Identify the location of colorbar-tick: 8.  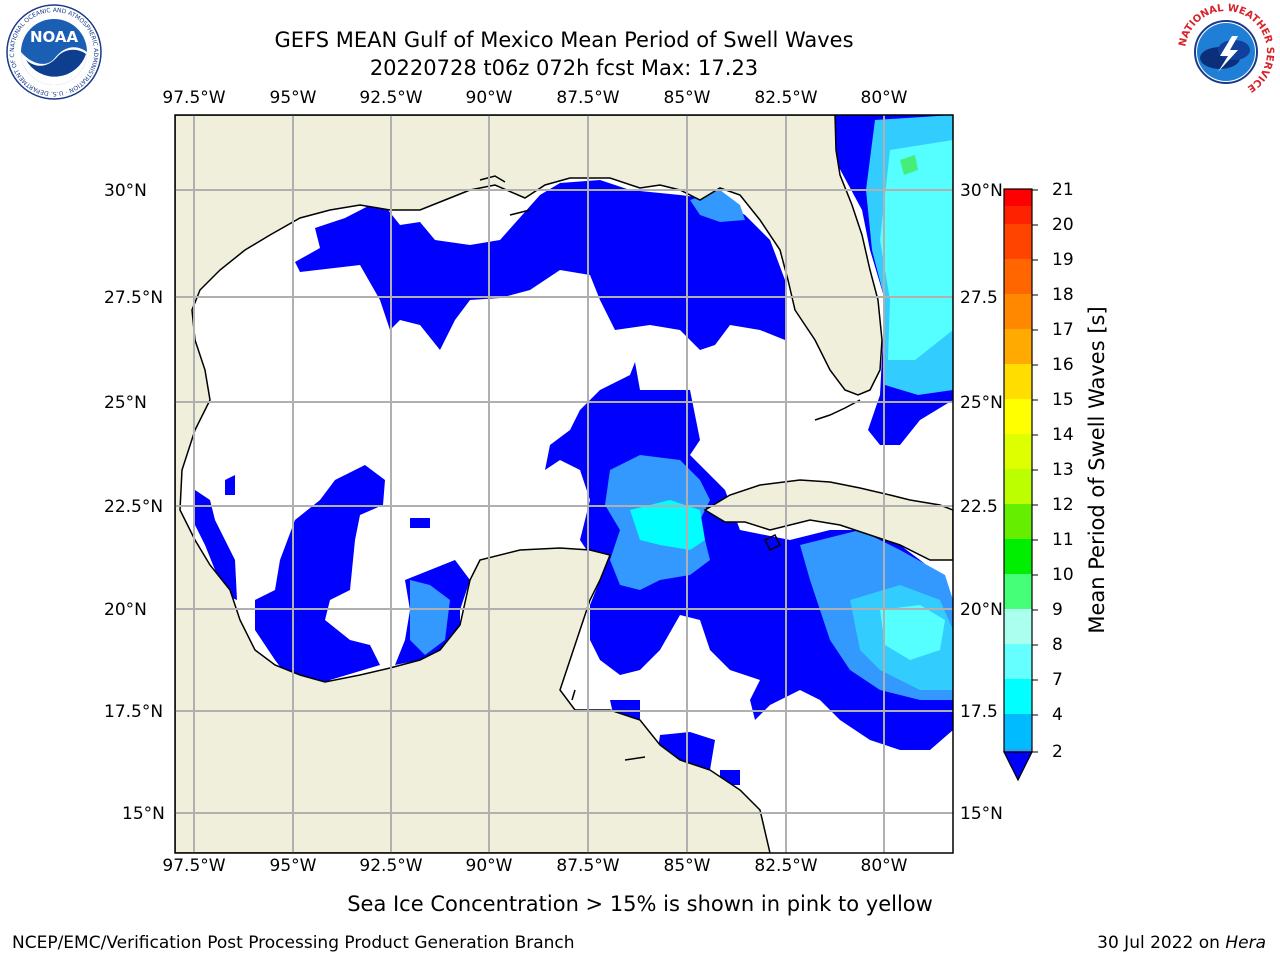
(1057, 645).